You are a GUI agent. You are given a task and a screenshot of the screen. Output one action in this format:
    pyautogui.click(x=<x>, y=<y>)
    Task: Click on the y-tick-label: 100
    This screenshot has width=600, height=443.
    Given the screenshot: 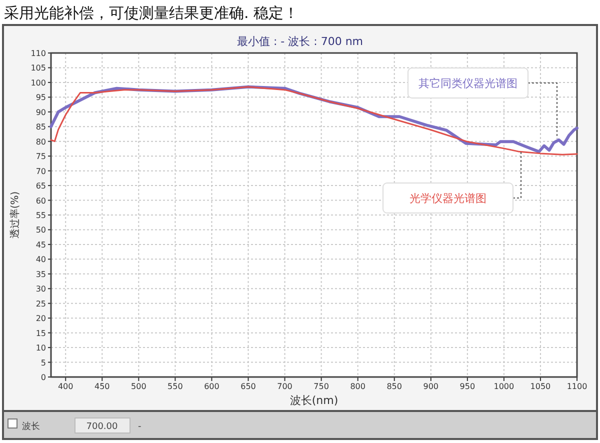 What is the action you would take?
    pyautogui.click(x=38, y=83)
    